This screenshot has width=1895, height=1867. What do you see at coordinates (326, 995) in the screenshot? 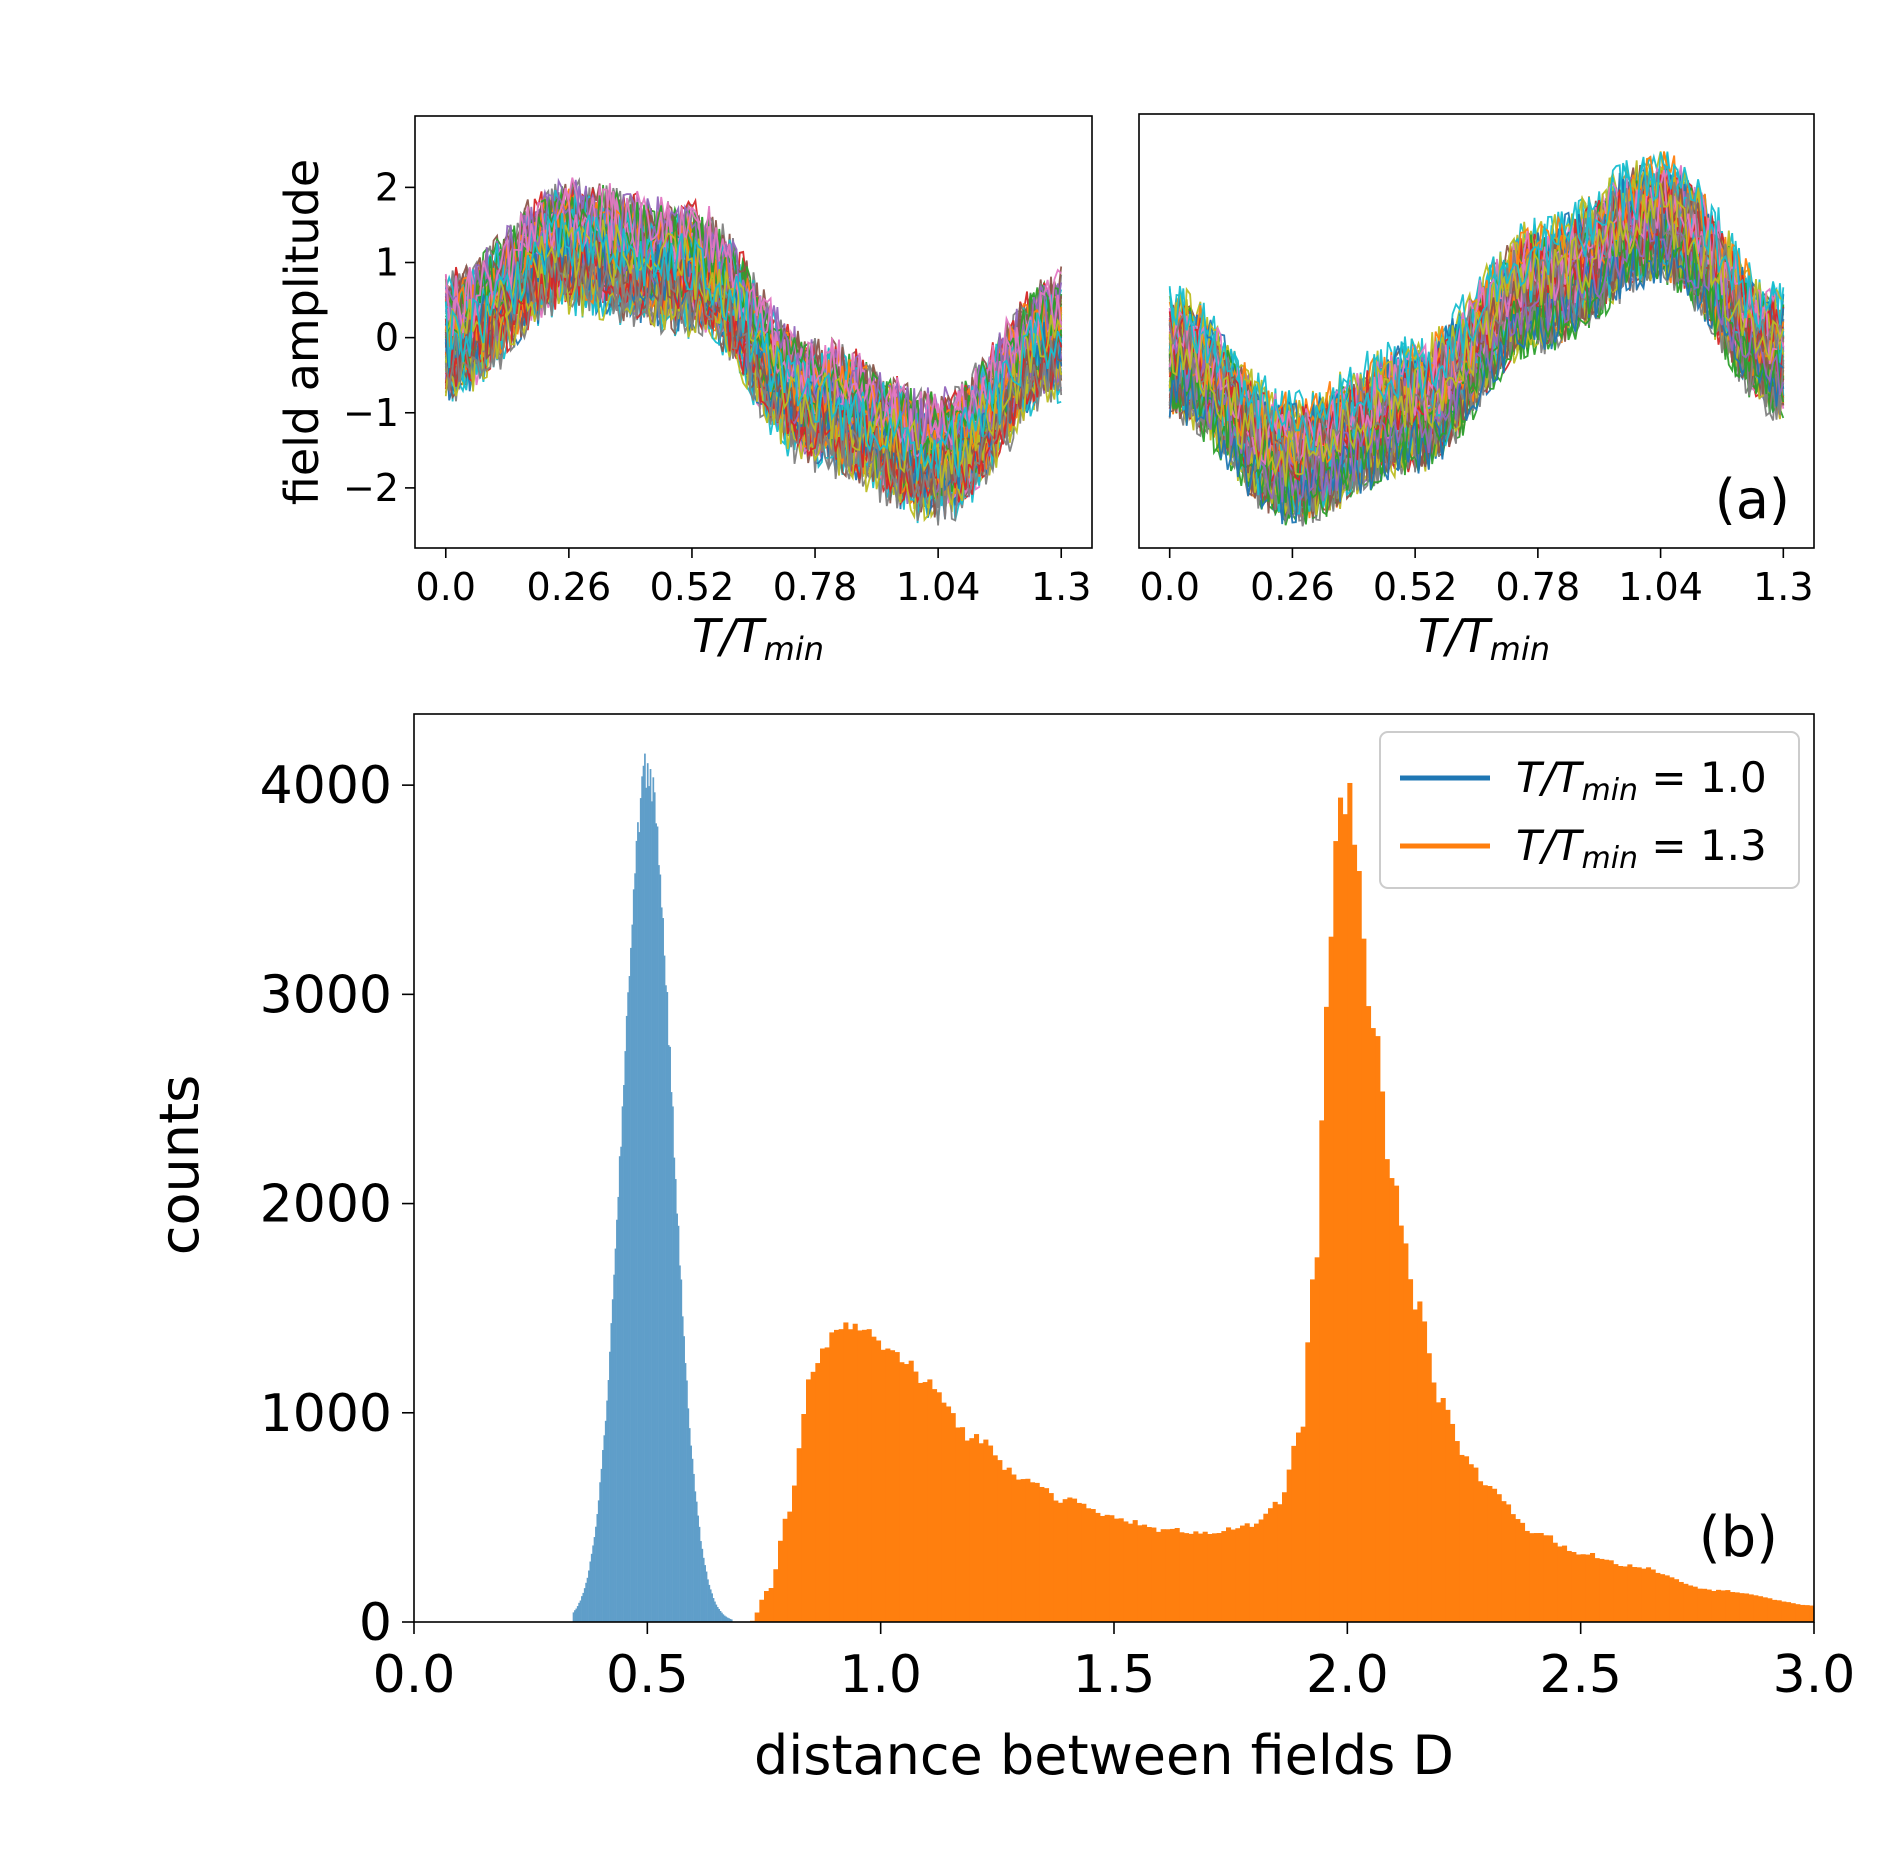
I see `y-tick-label: 3000` at bounding box center [326, 995].